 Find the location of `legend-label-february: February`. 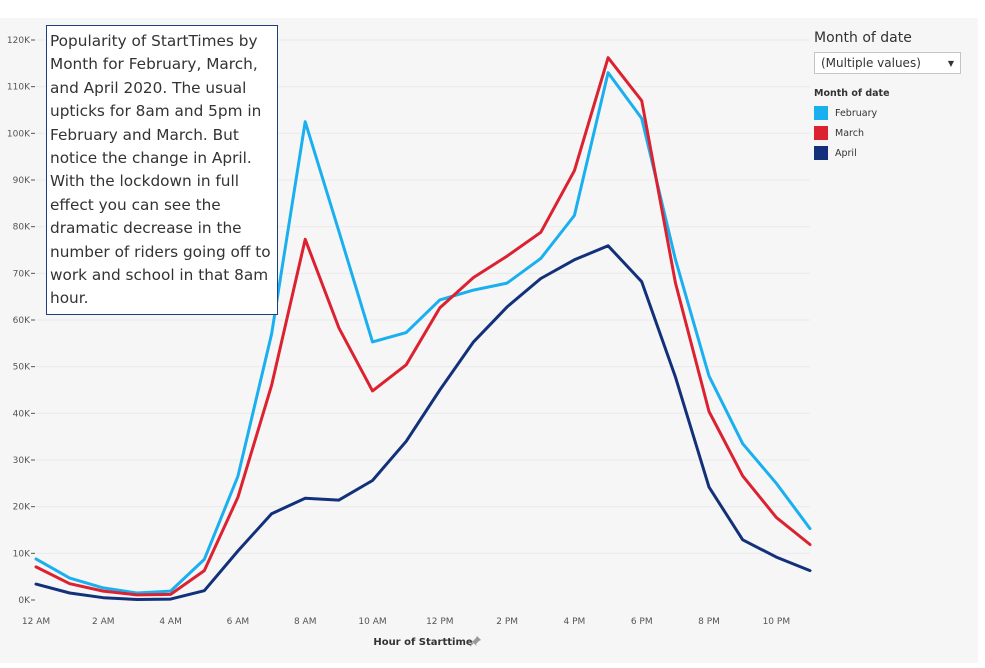

legend-label-february: February is located at coordinates (856, 113).